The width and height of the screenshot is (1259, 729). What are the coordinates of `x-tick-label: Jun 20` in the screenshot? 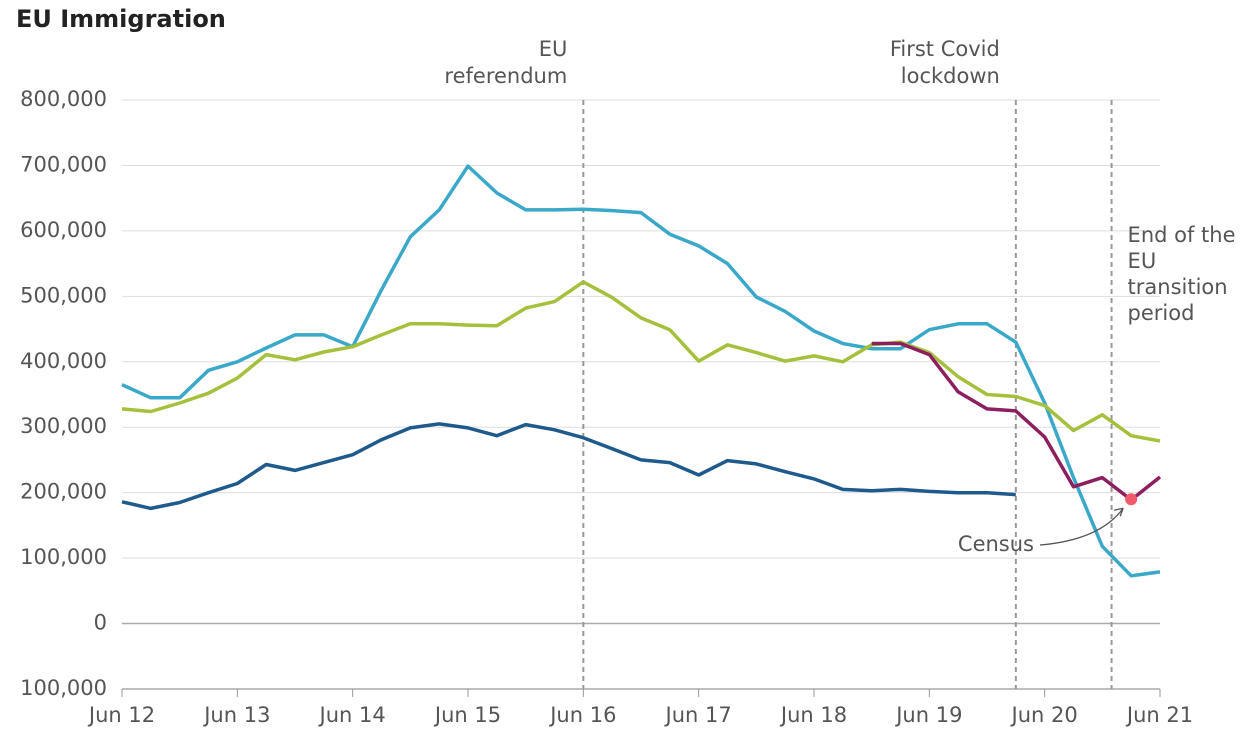 It's located at (1044, 715).